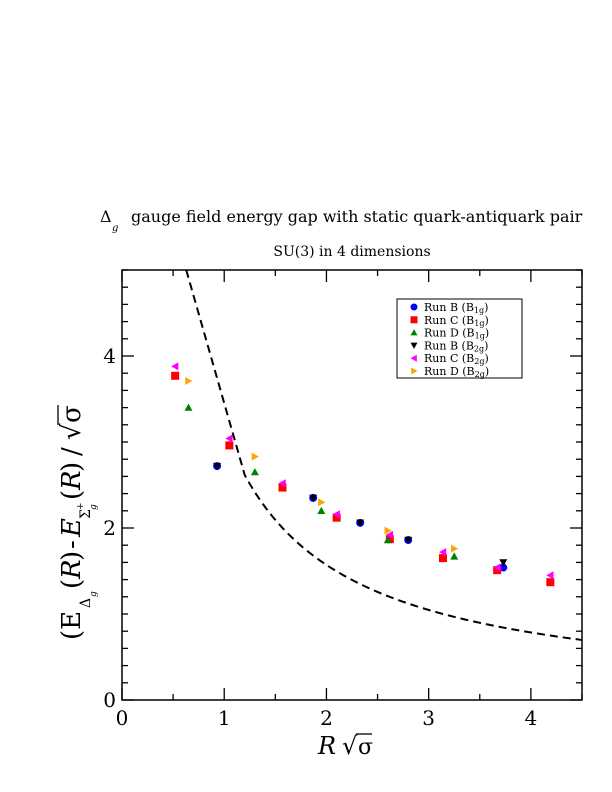 This screenshot has height=792, width=612. What do you see at coordinates (456, 321) in the screenshot?
I see `legend-label: Run C (B1g)` at bounding box center [456, 321].